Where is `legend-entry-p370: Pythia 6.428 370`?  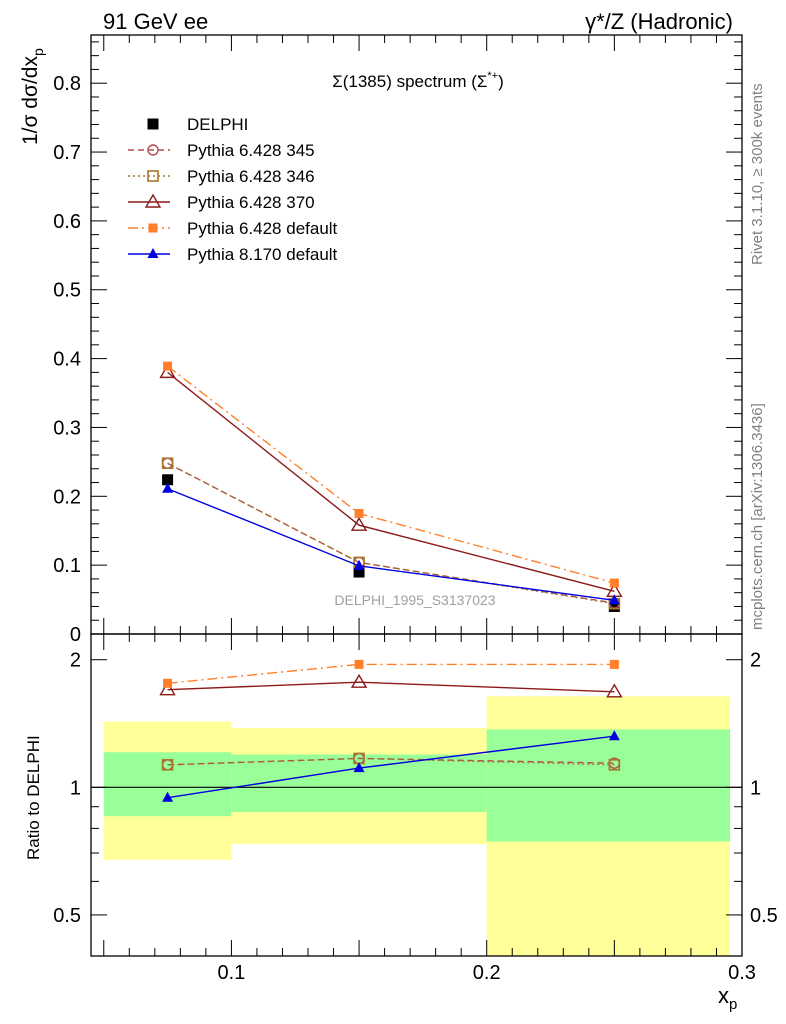
legend-entry-p370: Pythia 6.428 370 is located at coordinates (221, 202).